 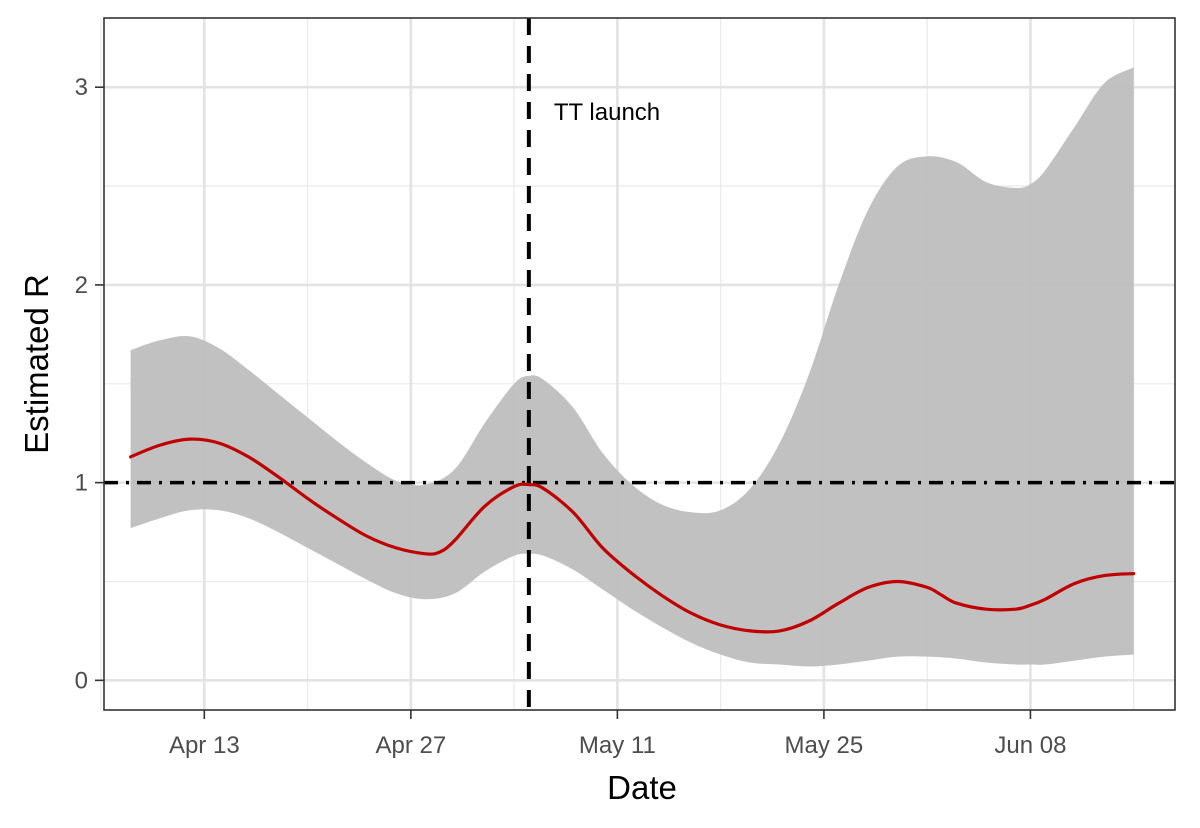 I want to click on x-tick-label: May 25, so click(x=824, y=745).